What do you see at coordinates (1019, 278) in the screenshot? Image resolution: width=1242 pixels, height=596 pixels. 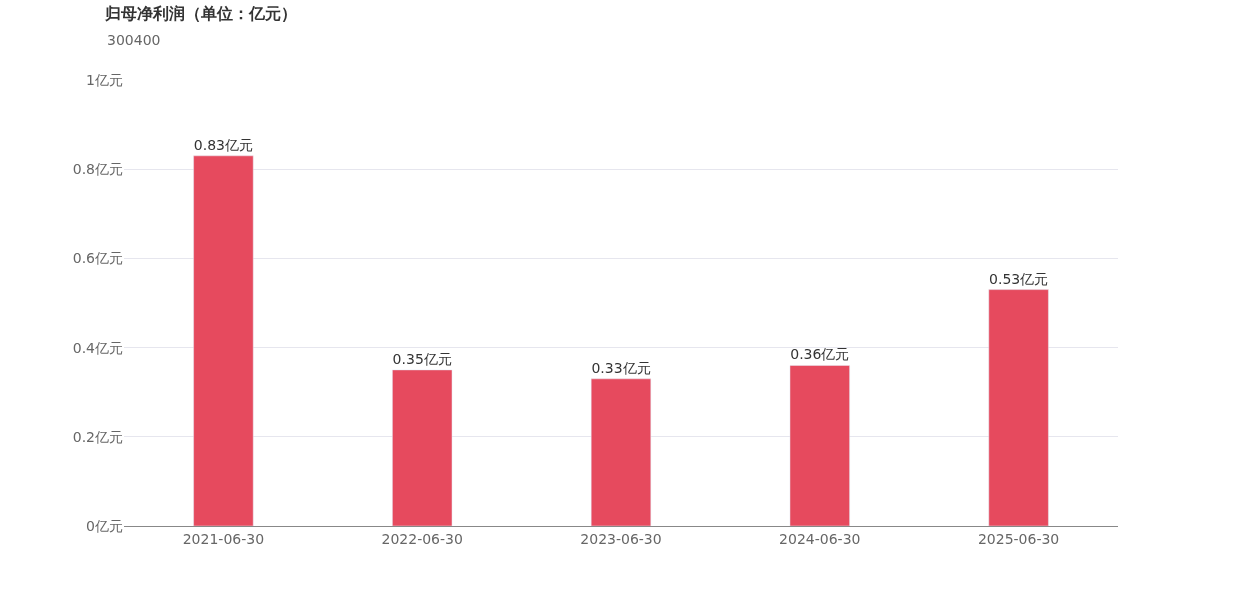 I see `data-label: 0.53亿元` at bounding box center [1019, 278].